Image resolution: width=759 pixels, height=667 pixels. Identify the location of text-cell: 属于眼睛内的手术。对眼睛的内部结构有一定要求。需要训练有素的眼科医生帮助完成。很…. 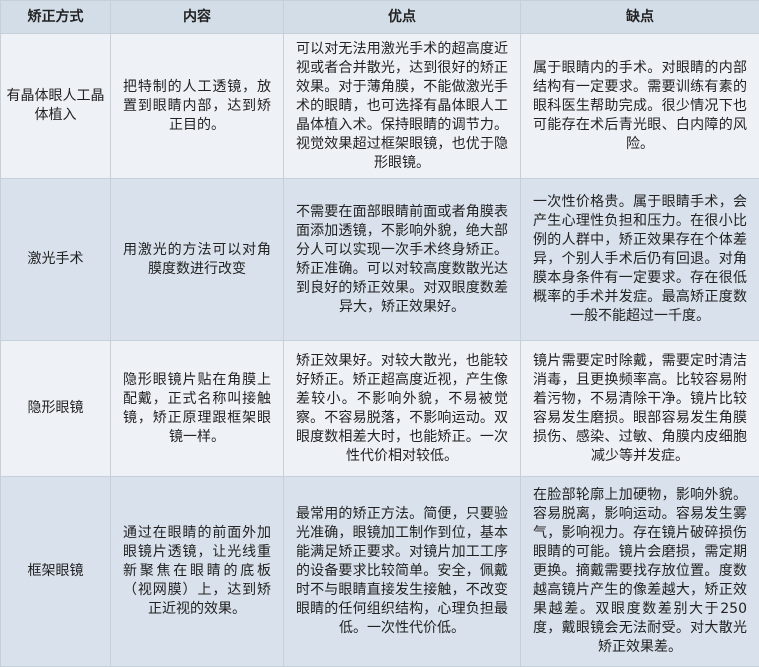
(639, 106).